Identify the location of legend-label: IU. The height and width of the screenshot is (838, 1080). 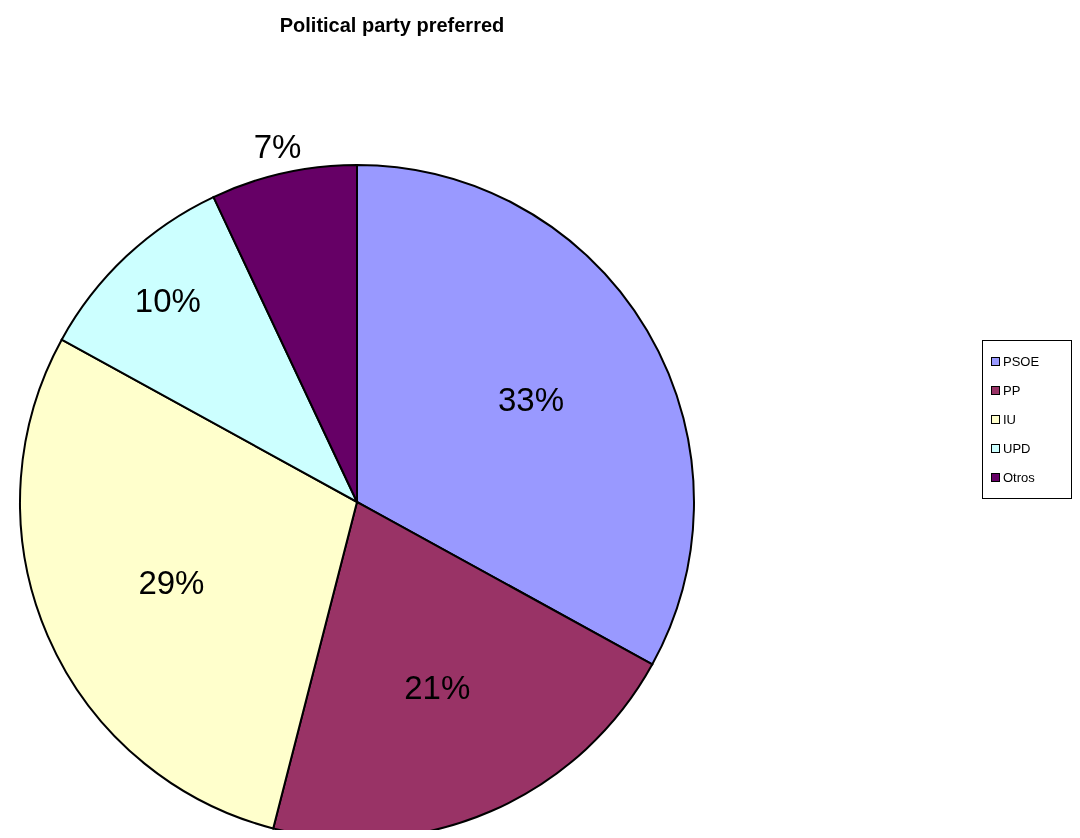
(1009, 419).